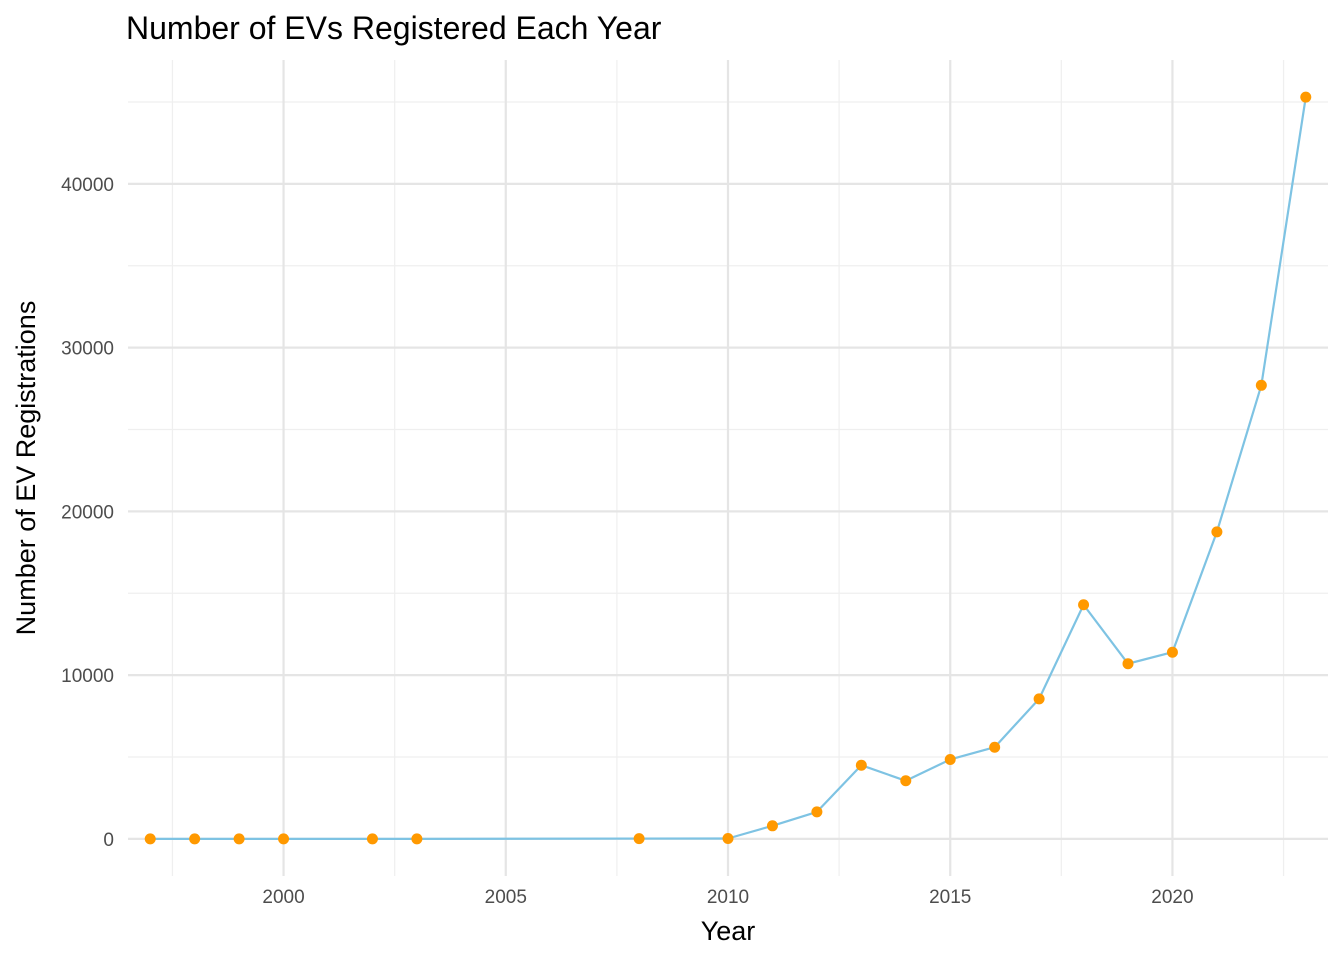 This screenshot has height=960, width=1344. Describe the element at coordinates (87, 676) in the screenshot. I see `y-tick-label: 10000` at that location.